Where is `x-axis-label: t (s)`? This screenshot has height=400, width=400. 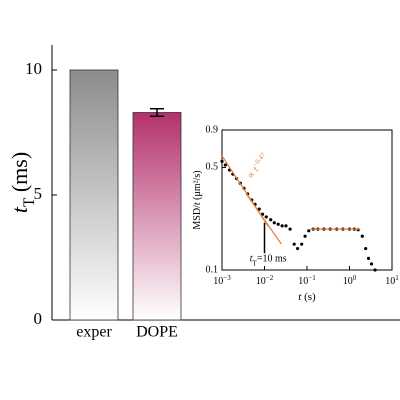 x-axis-label: t (s) is located at coordinates (307, 297).